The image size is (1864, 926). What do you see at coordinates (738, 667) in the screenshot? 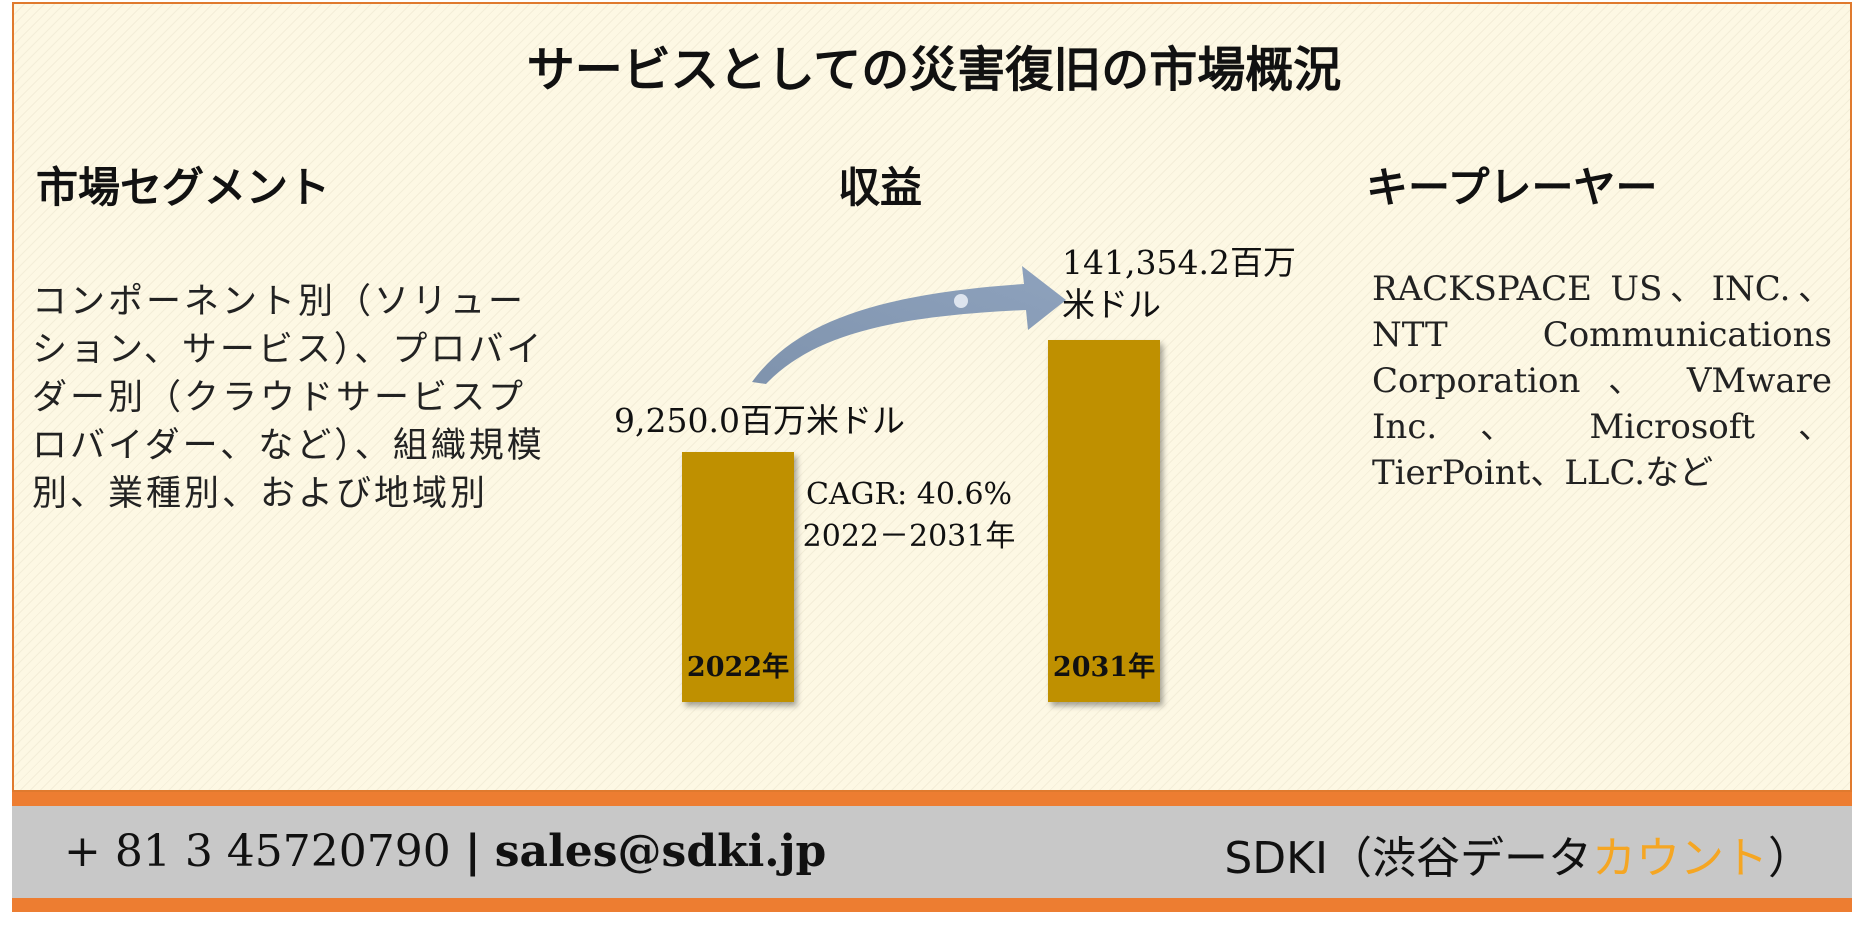
I see `category-label: 2022年` at bounding box center [738, 667].